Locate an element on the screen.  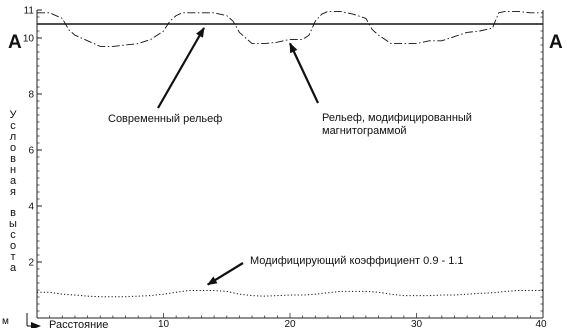
y-tick-label: 10 is located at coordinates (29, 39).